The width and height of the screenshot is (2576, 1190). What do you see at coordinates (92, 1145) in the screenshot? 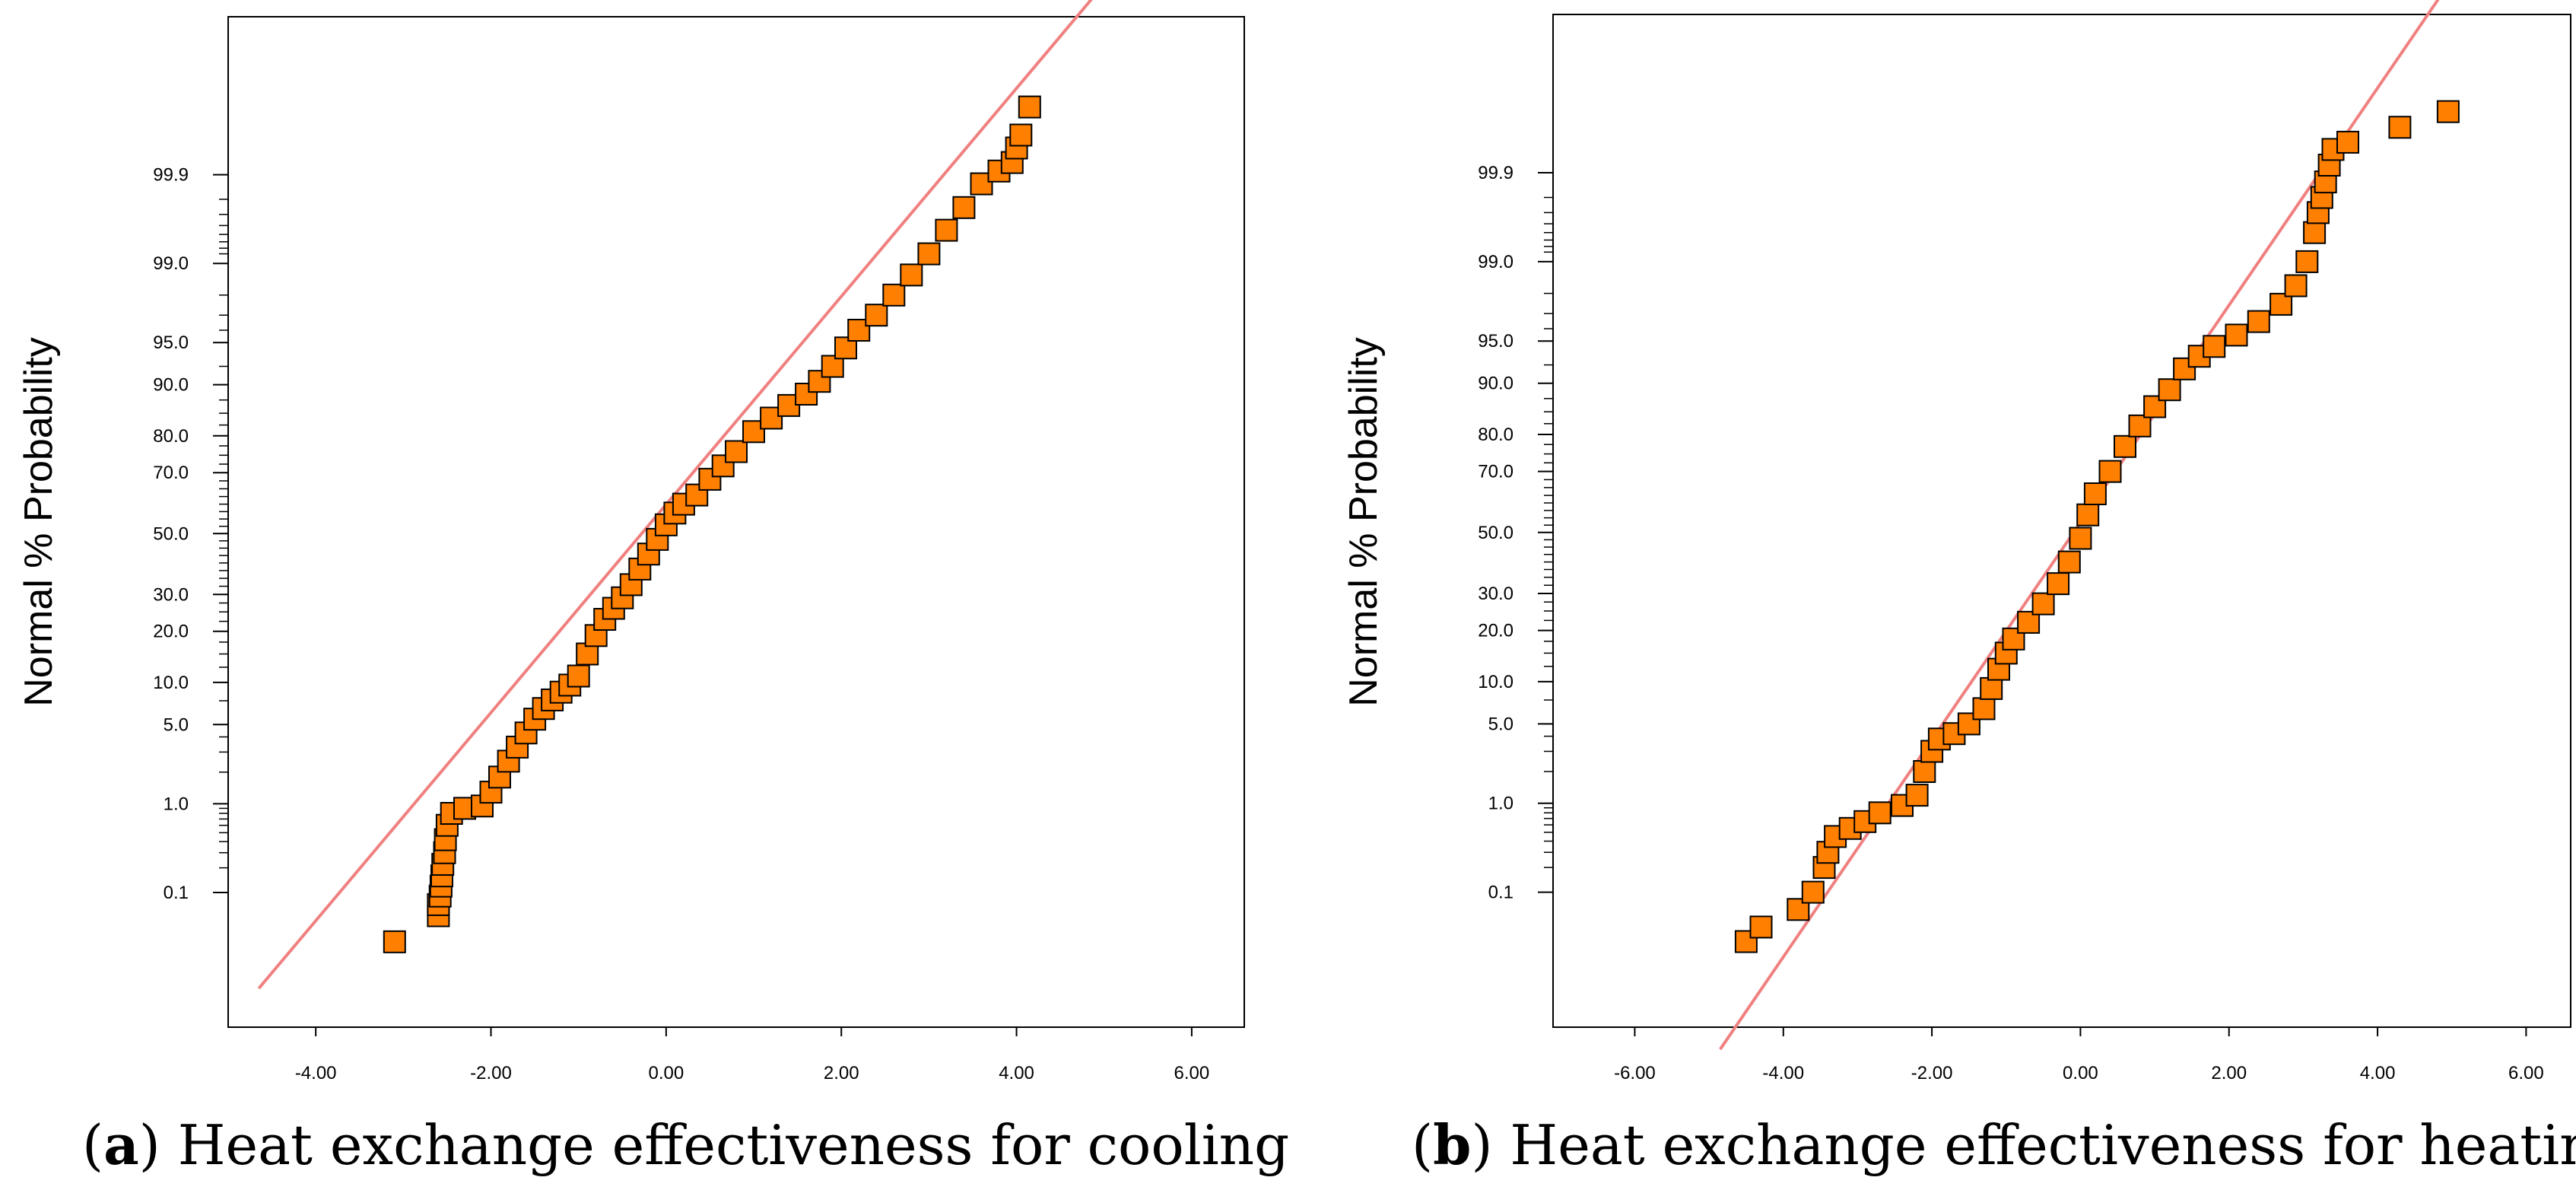
I see `panel-a-caption-open-paren: (` at bounding box center [92, 1145].